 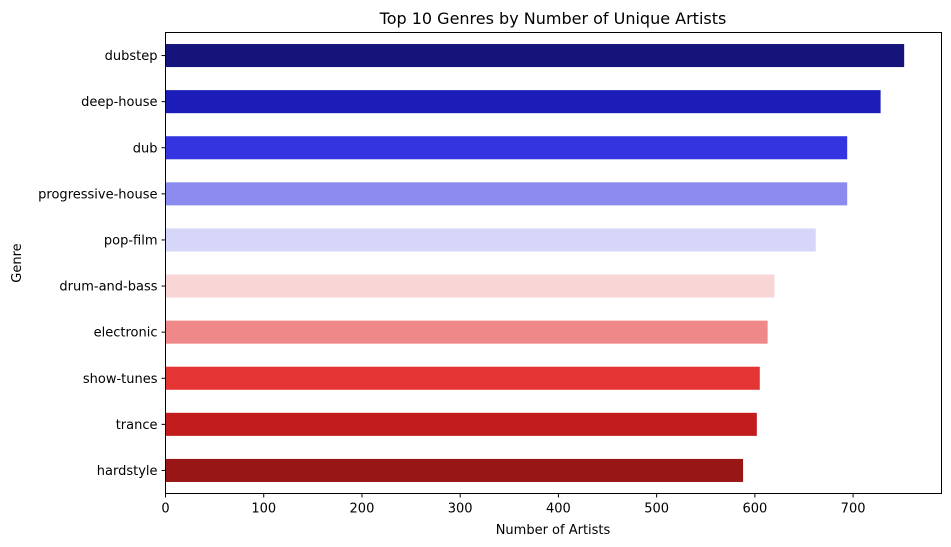 What do you see at coordinates (119, 102) in the screenshot?
I see `y-tick-label: deep-house` at bounding box center [119, 102].